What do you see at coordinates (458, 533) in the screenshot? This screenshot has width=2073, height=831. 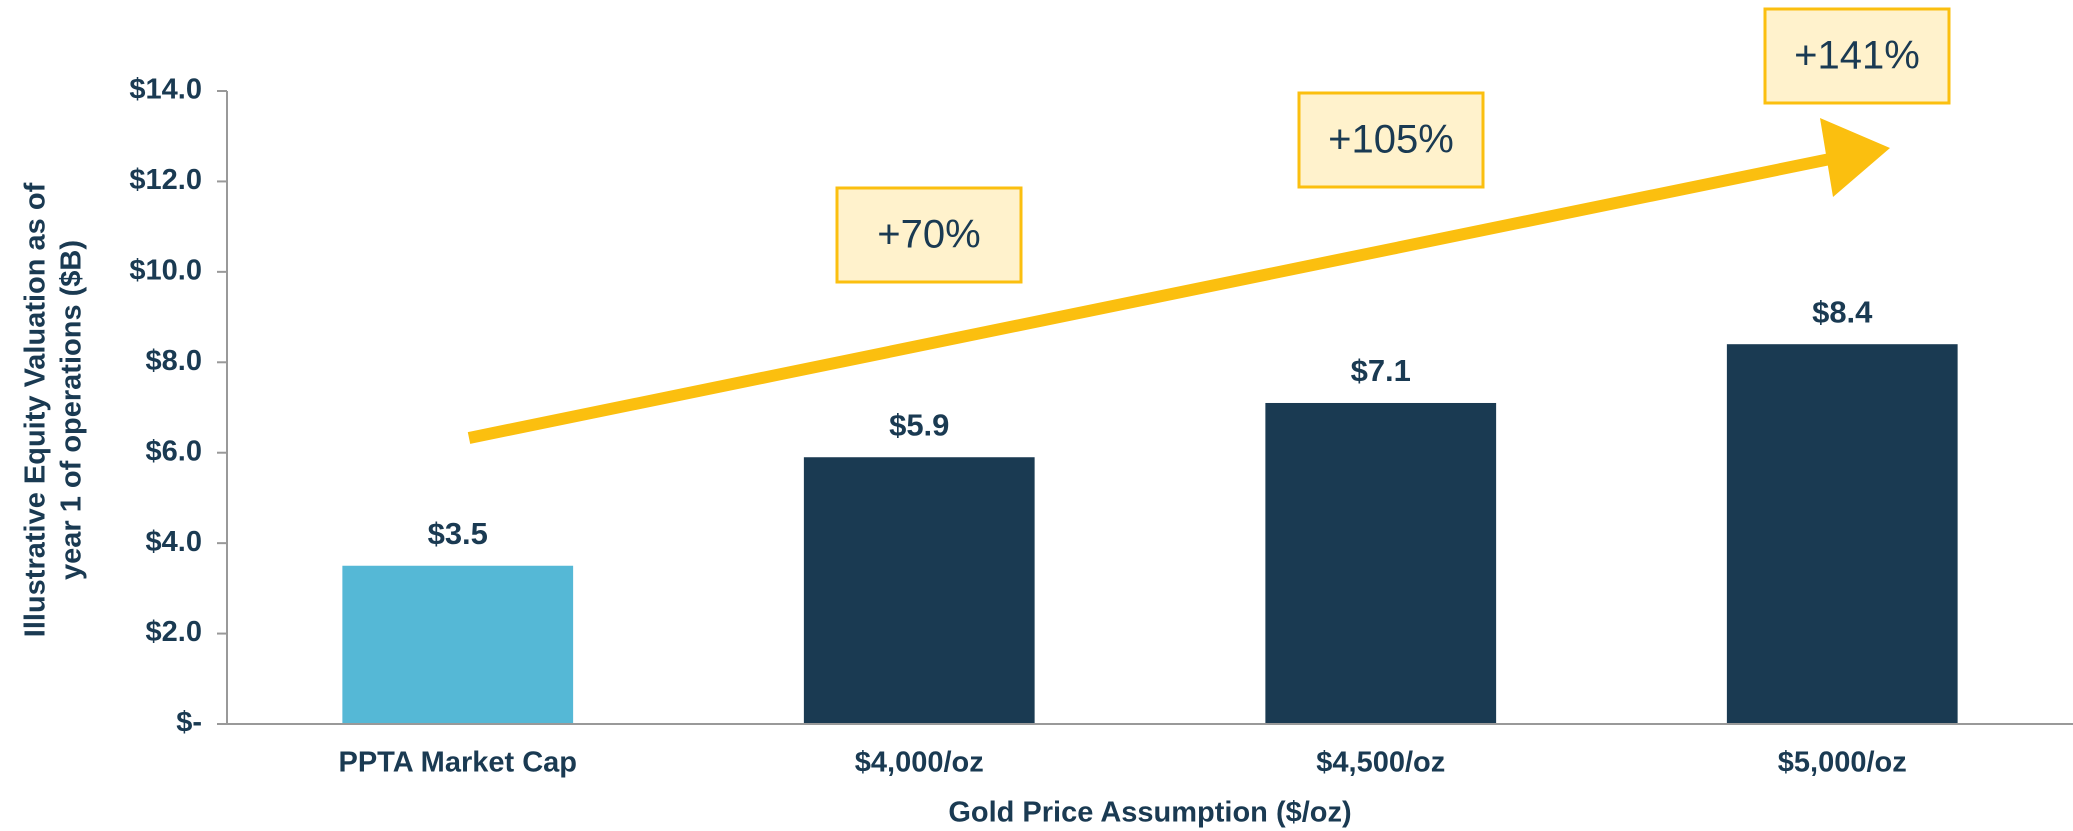 I see `data-label: $3.5` at bounding box center [458, 533].